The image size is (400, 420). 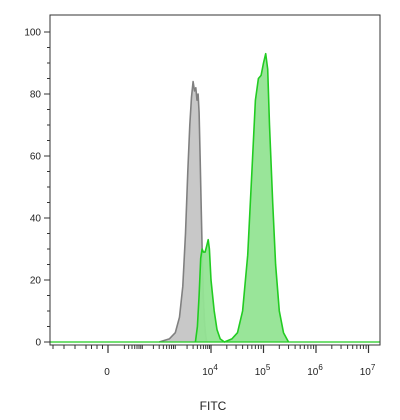 I want to click on histogram-1-area, so click(x=183, y=211).